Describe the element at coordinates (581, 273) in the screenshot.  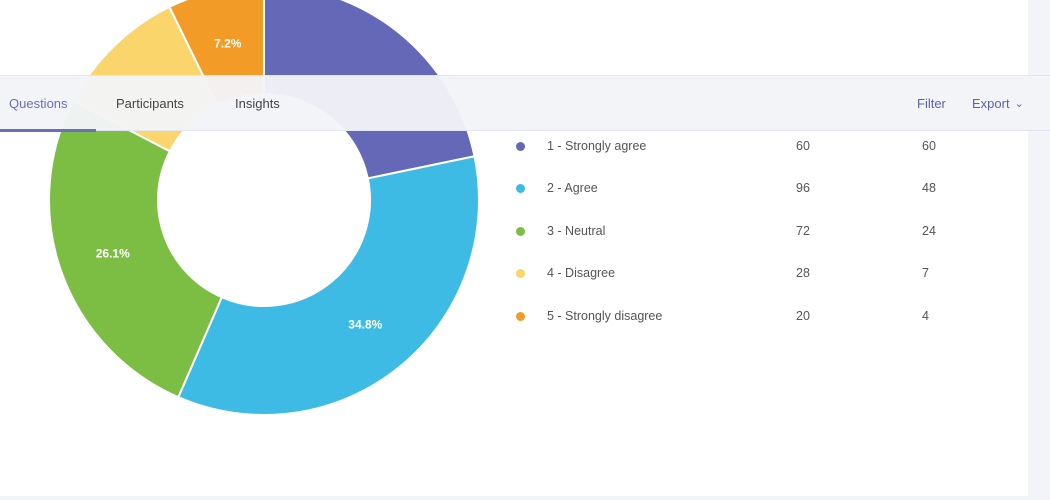
I see `legend-label: 4 - Disagree` at that location.